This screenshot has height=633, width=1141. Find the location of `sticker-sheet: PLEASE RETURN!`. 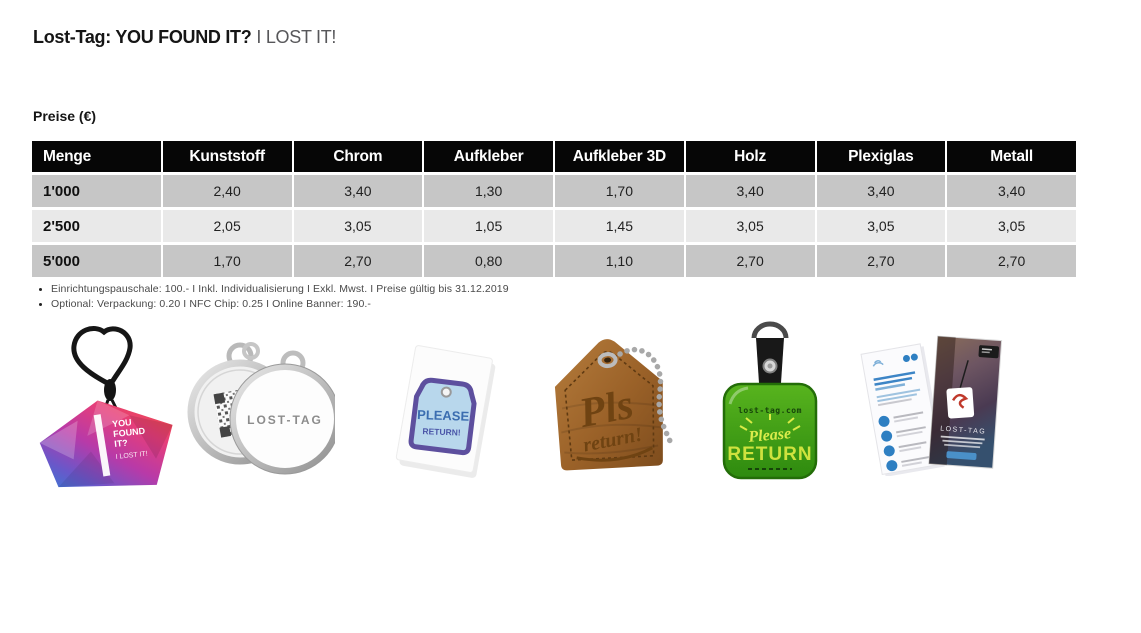

sticker-sheet: PLEASE RETURN! is located at coordinates (445, 411).